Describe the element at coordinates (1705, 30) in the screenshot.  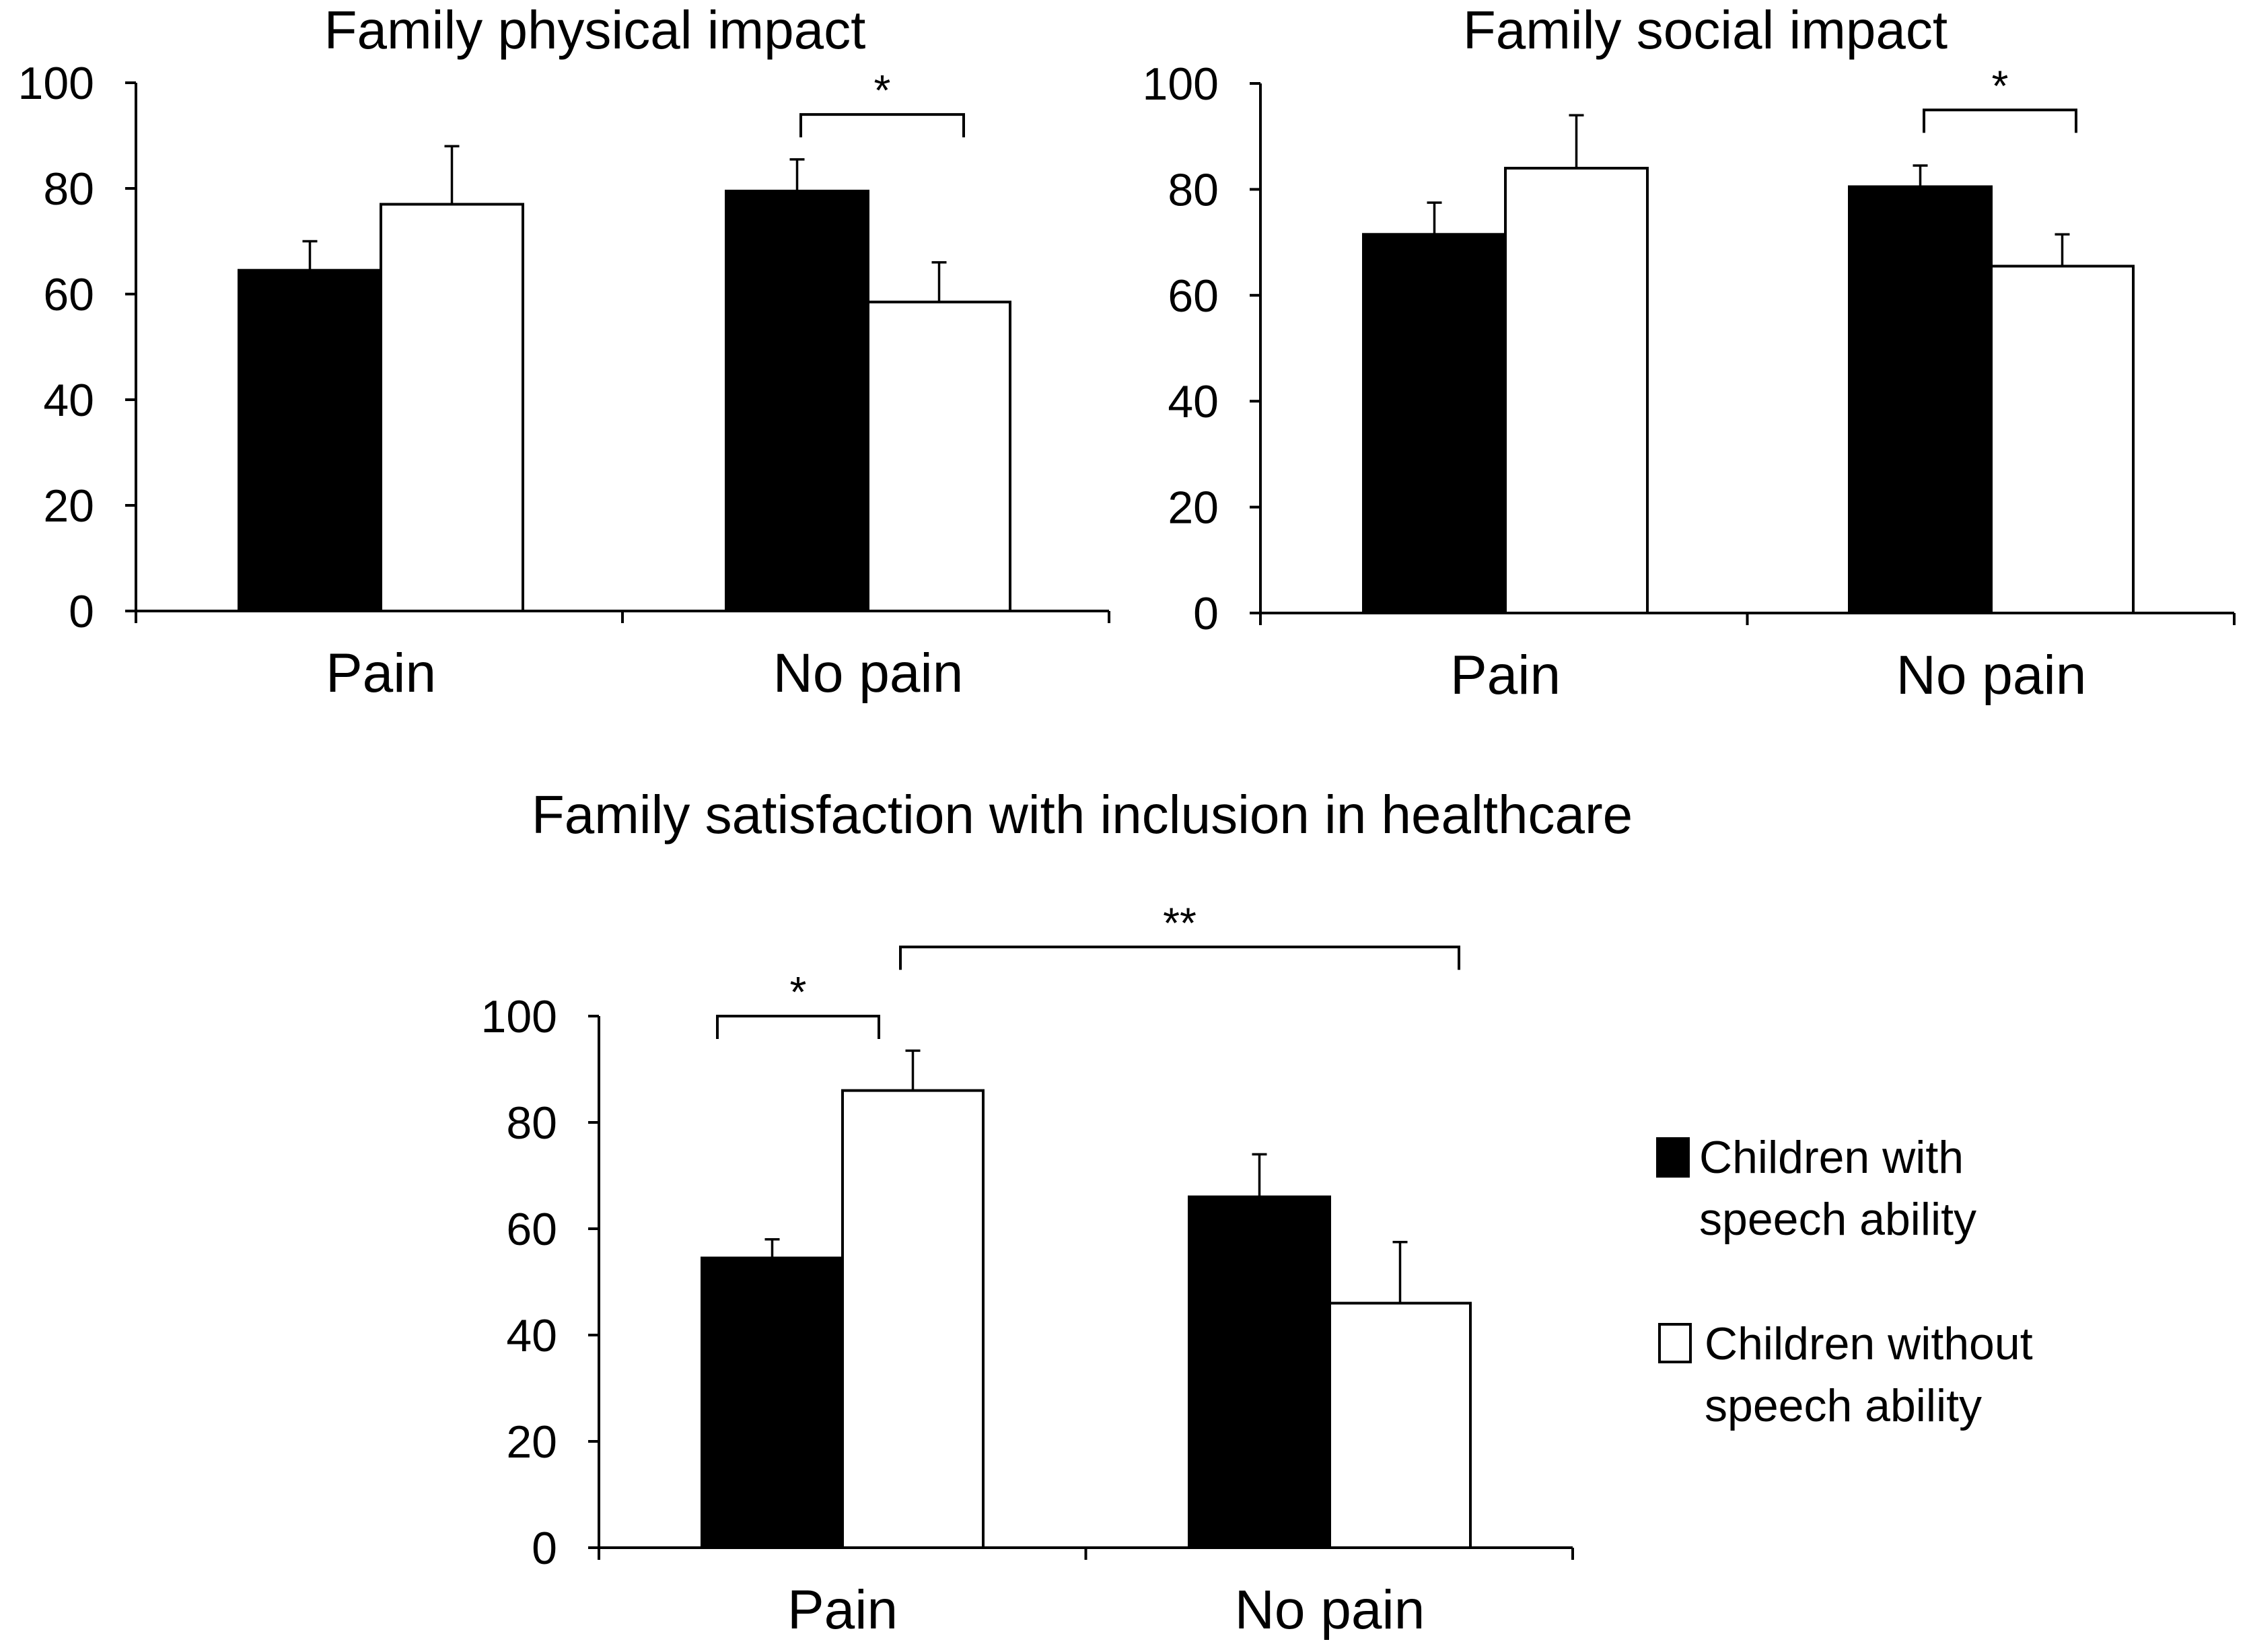
I see `chart-title: Family social impact` at that location.